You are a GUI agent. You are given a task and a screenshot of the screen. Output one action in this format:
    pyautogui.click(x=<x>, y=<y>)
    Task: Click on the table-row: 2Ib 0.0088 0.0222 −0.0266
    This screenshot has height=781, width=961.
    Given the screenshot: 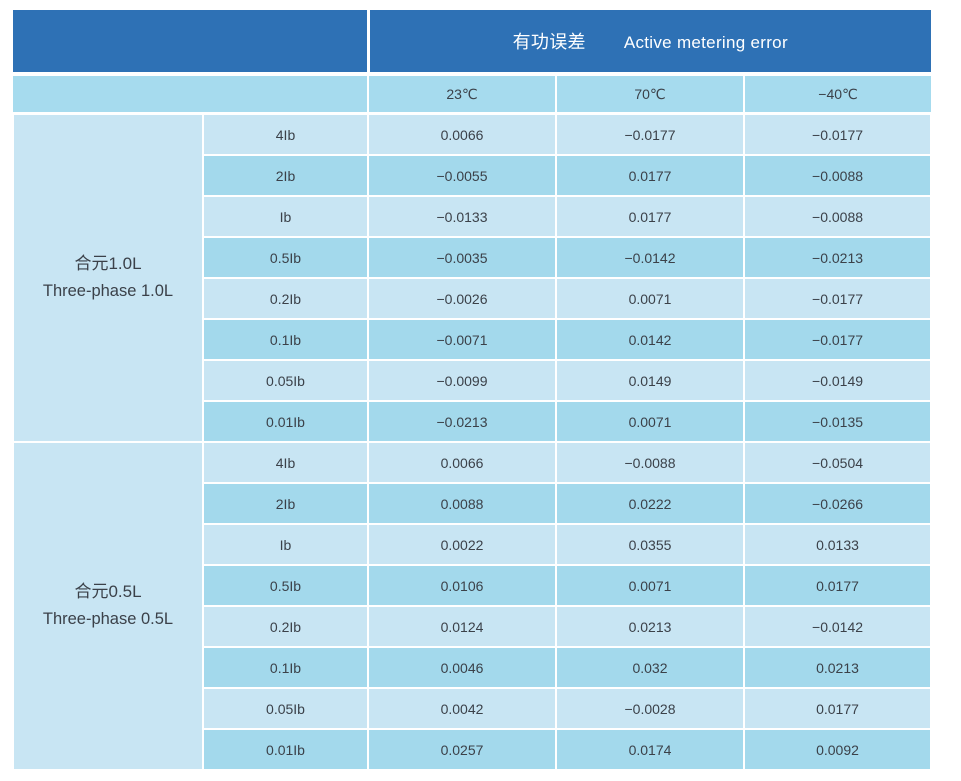 What is the action you would take?
    pyautogui.click(x=473, y=503)
    